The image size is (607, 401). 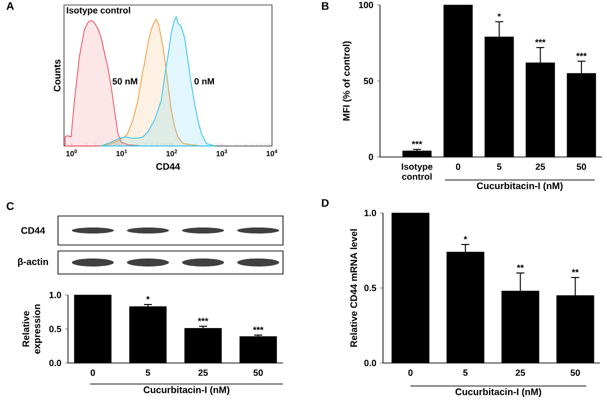 I want to click on x-tick-label: Isotype control, so click(x=417, y=172).